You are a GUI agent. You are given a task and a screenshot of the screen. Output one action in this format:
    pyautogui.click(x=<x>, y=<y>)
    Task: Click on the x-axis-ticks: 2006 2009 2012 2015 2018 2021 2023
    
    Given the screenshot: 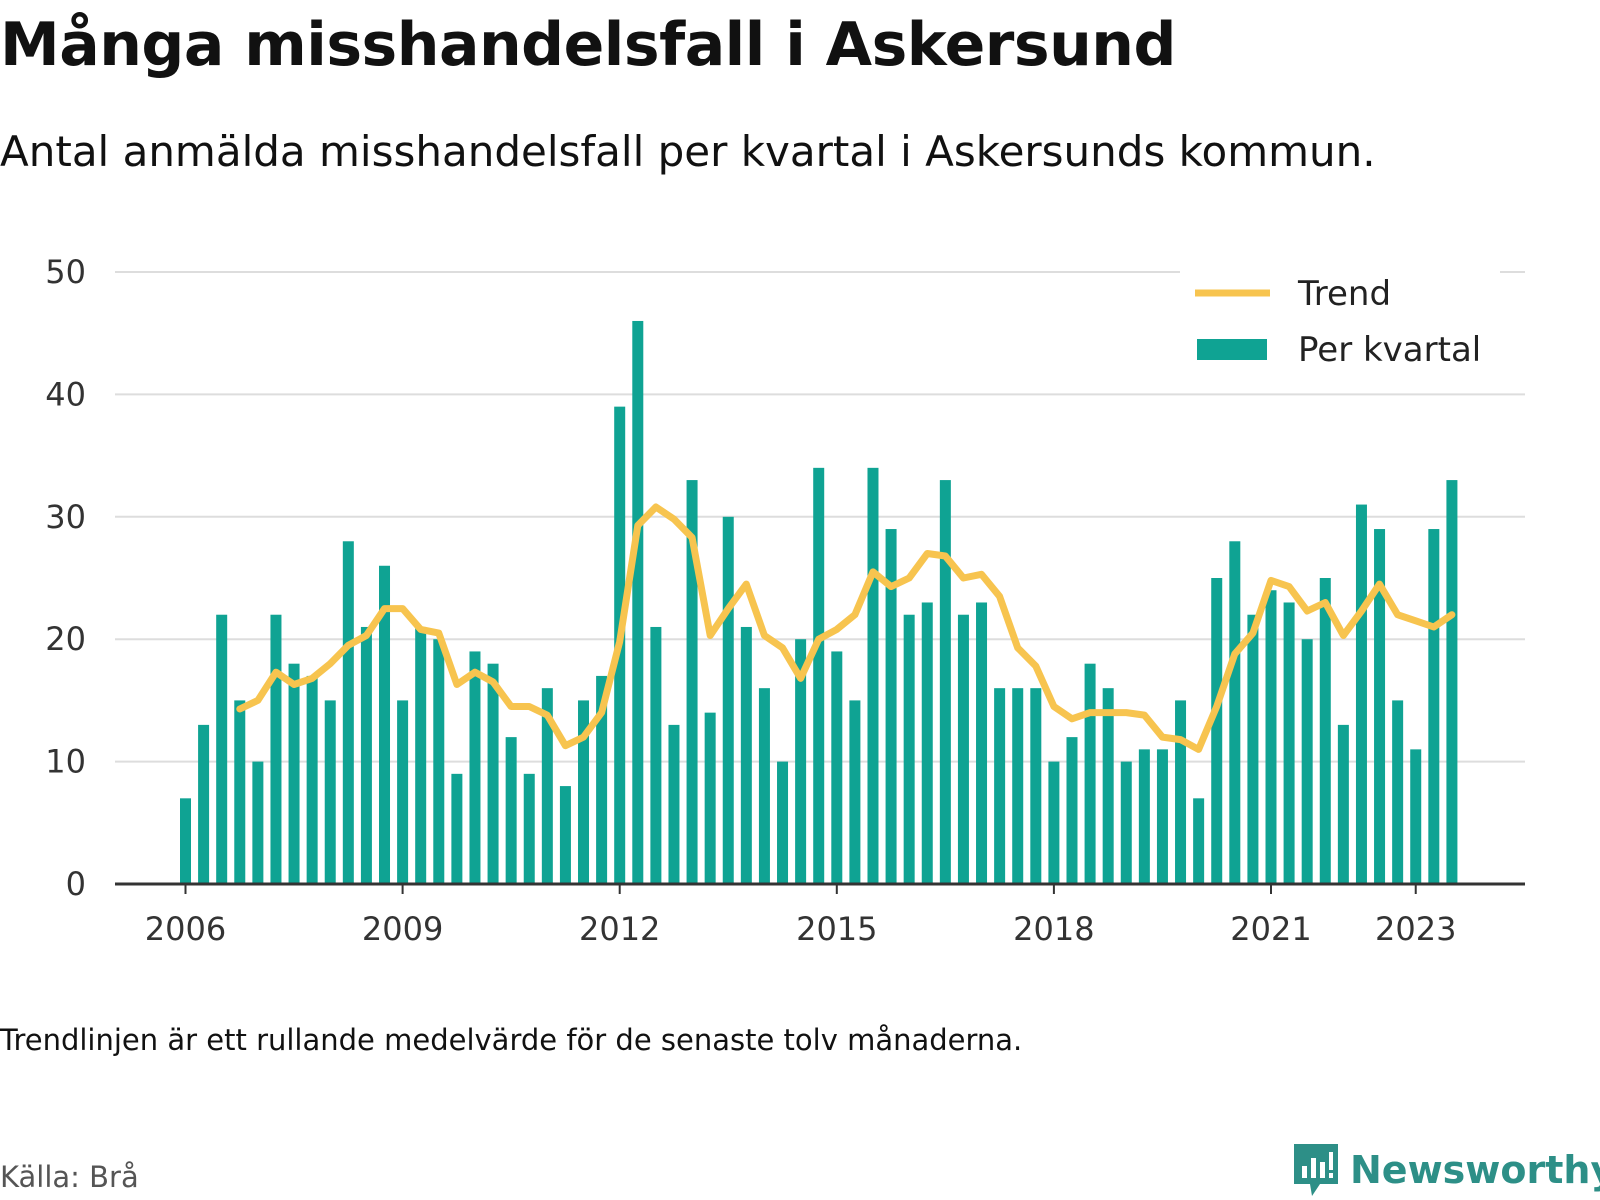 What is the action you would take?
    pyautogui.click(x=800, y=916)
    